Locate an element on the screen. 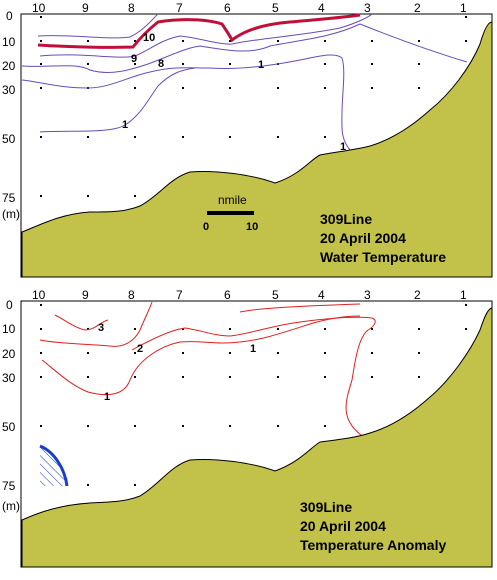  anomaly-label: 2 is located at coordinates (140, 349).